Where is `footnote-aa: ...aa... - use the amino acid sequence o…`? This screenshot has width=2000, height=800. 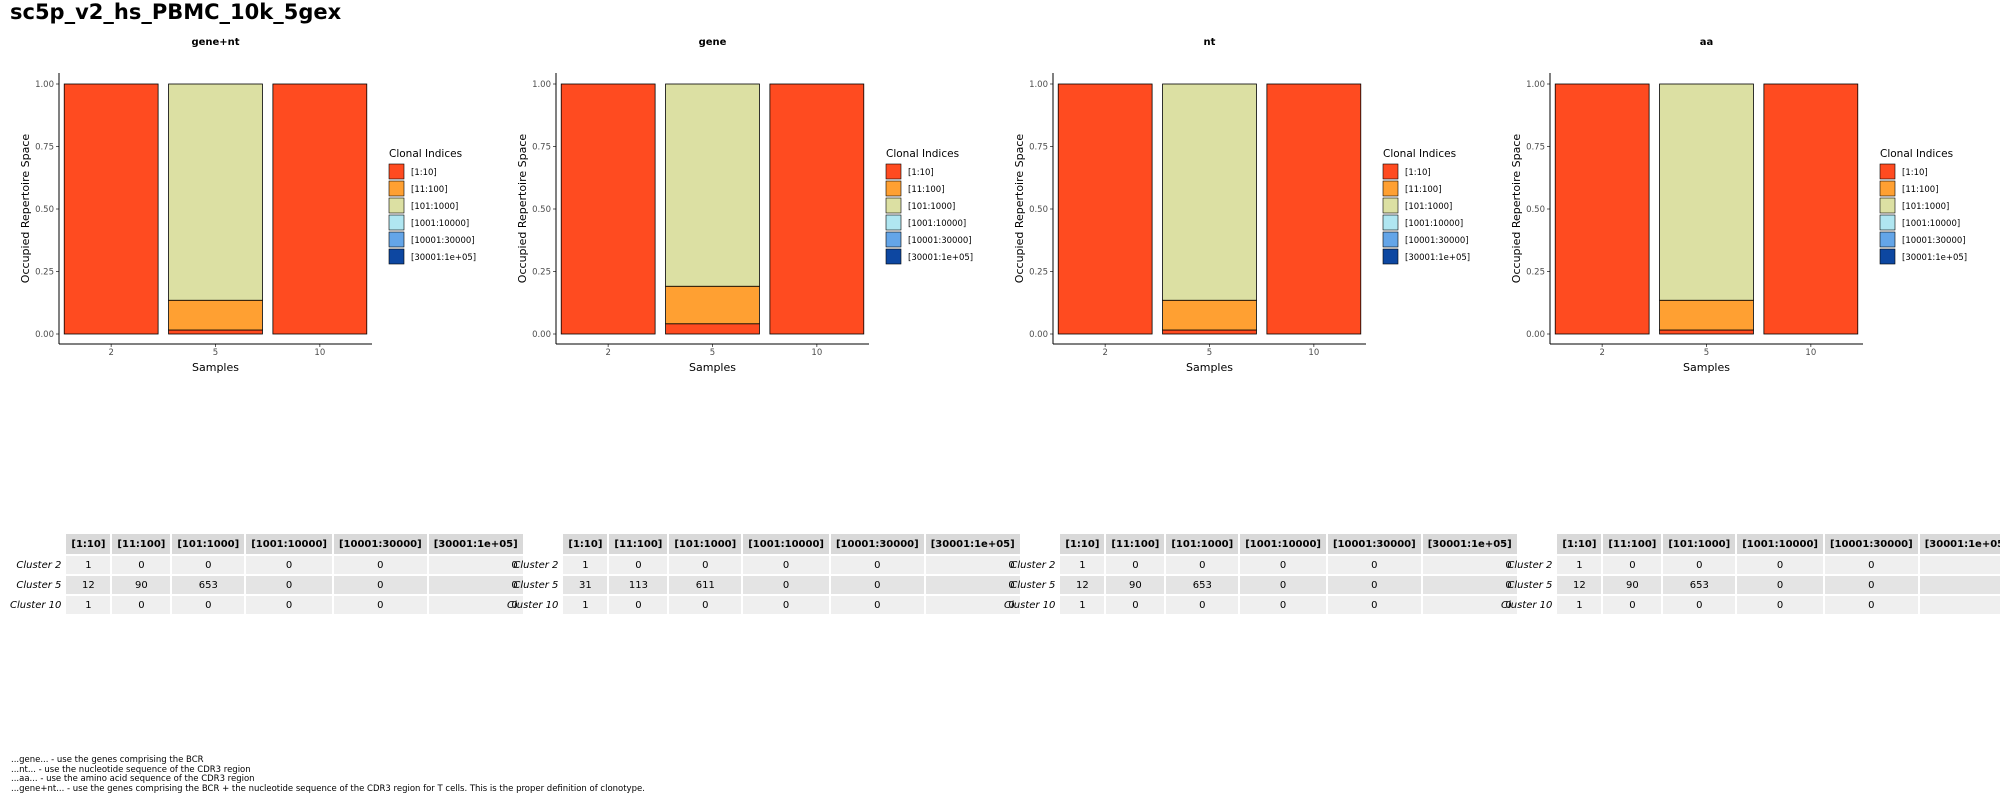
footnote-aa: ...aa... - use the amino acid sequence o… is located at coordinates (133, 779).